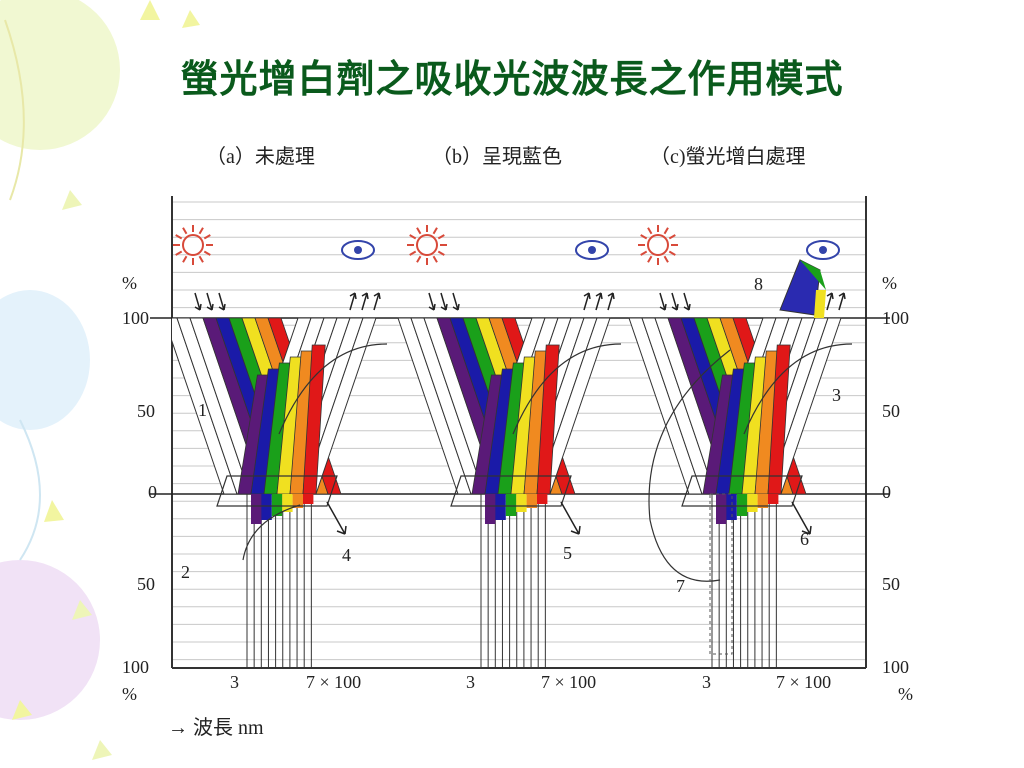 Image resolution: width=1024 pixels, height=768 pixels. I want to click on callout-3: 3, so click(836, 395).